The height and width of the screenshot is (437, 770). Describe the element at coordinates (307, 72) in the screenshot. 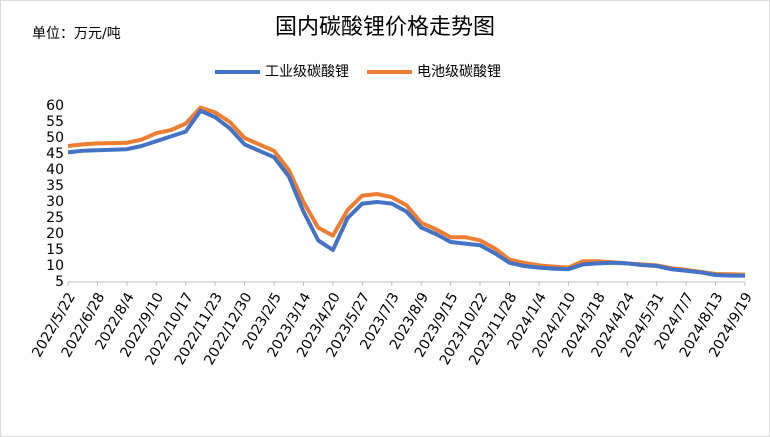

I see `legend-label: 工业级碳酸锂` at that location.